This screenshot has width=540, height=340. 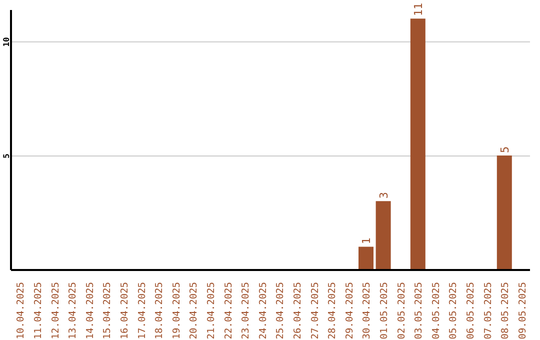 What do you see at coordinates (402, 311) in the screenshot?
I see `x-tick-label: 02.05.2025` at bounding box center [402, 311].